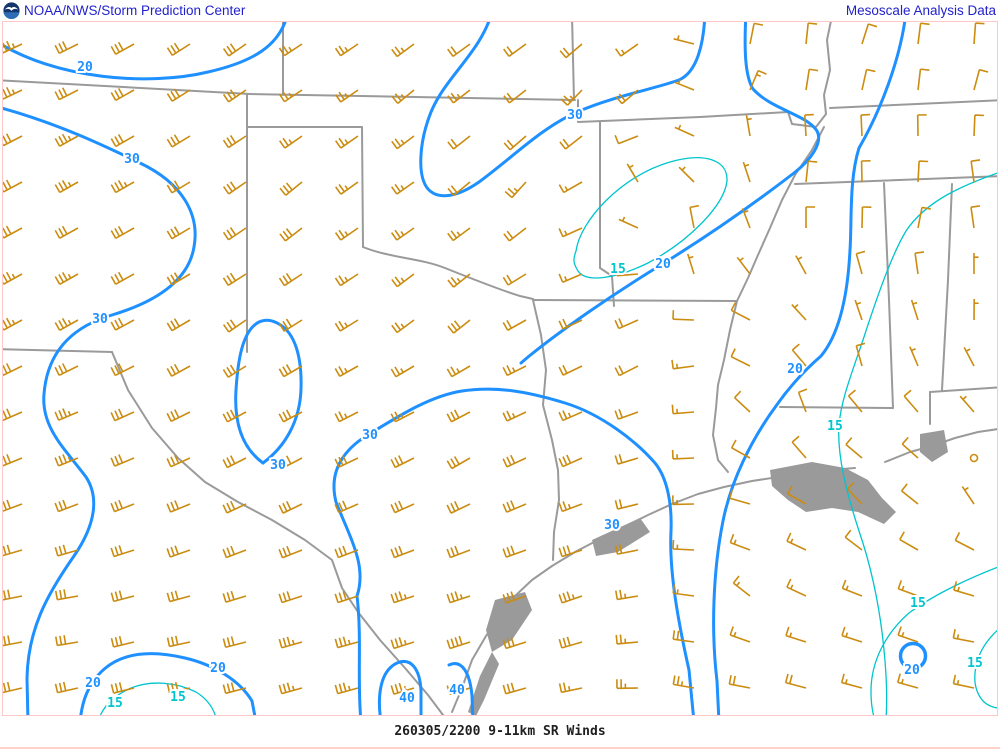 This screenshot has width=1000, height=750. Describe the element at coordinates (11, 10) in the screenshot. I see `noaa-logo-icon` at that location.